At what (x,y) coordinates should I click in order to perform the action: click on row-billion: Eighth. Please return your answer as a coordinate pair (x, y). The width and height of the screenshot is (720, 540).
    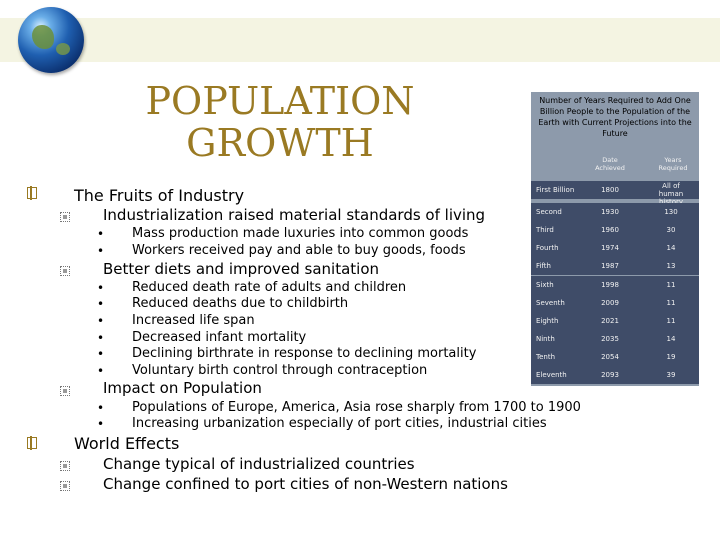
    Looking at the image, I should click on (547, 321).